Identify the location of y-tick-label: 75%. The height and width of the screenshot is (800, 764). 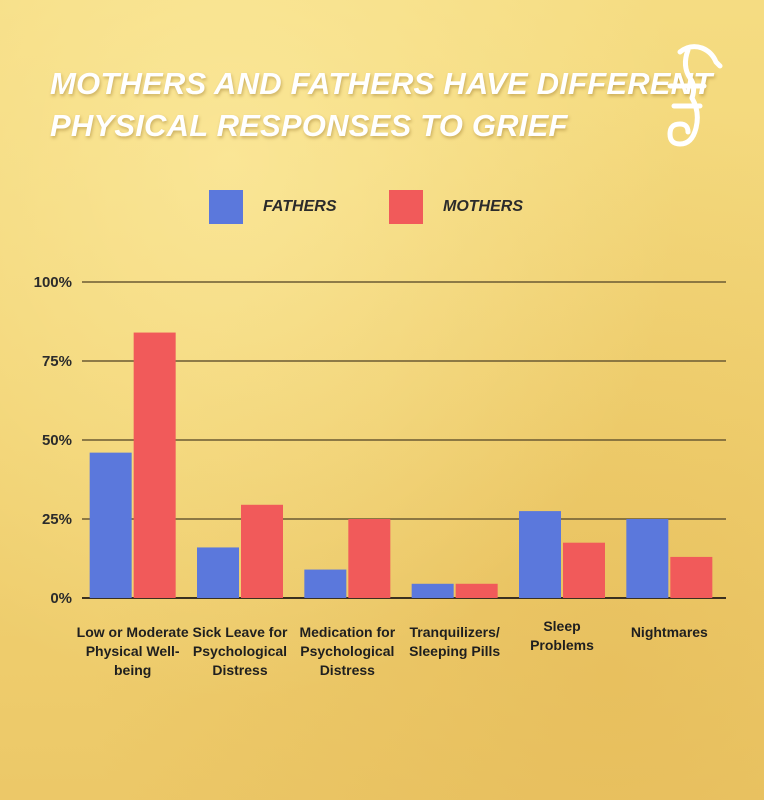
(57, 361).